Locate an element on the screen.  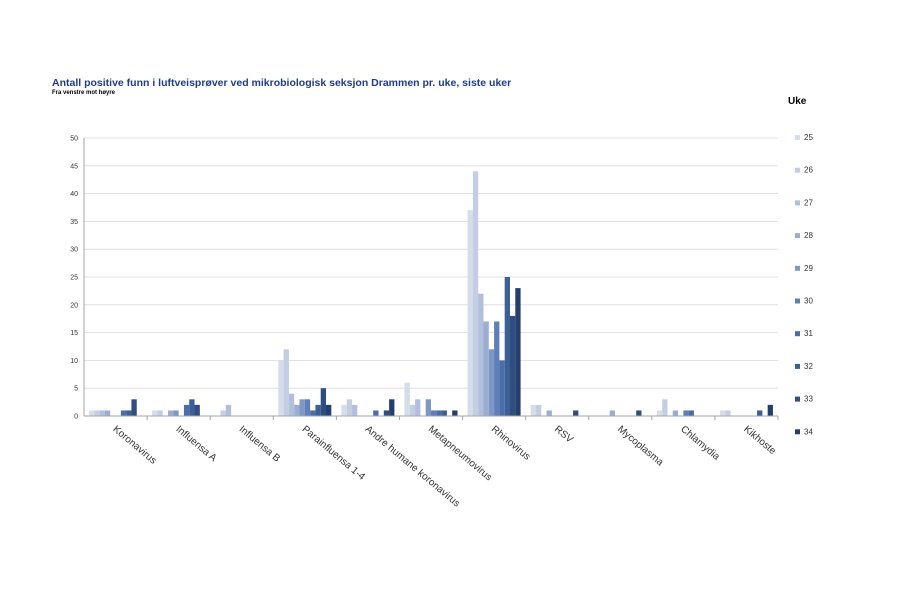
y-tick-label: 35 is located at coordinates (74, 222).